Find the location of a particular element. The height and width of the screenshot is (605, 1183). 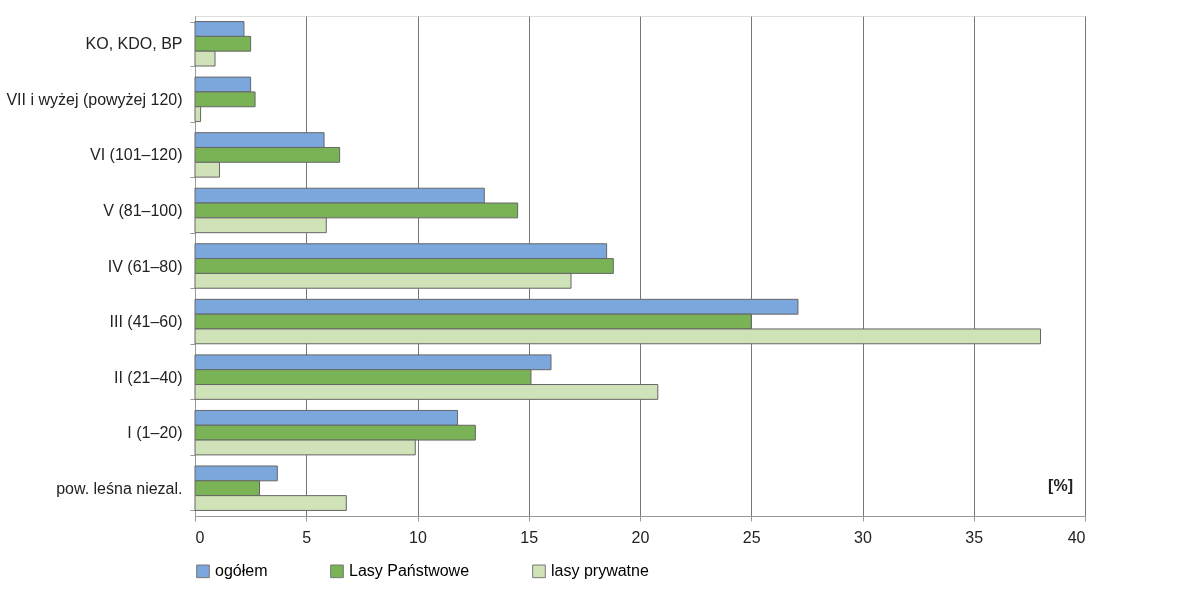

legend-label: ogółem is located at coordinates (241, 571).